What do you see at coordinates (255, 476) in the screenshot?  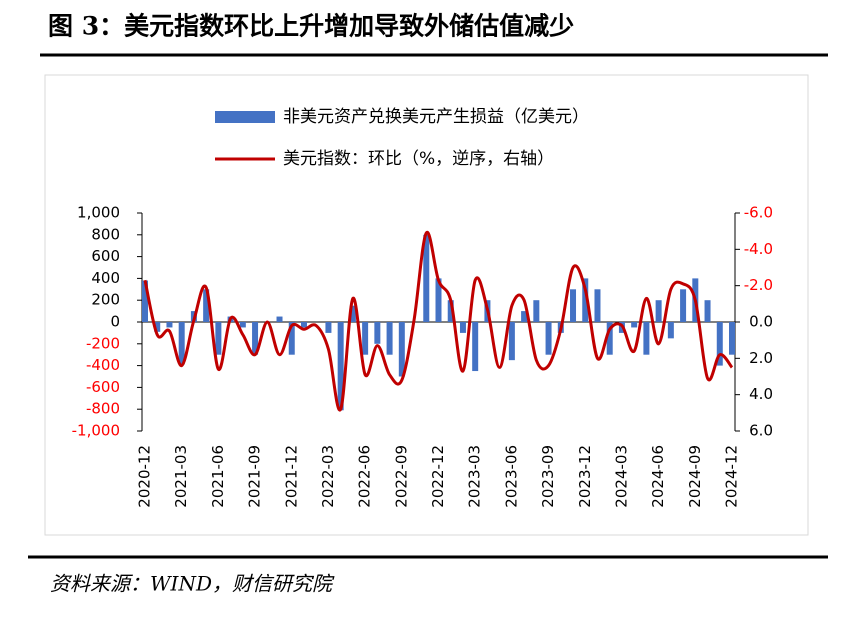 I see `x-tick-label: 2021-09` at bounding box center [255, 476].